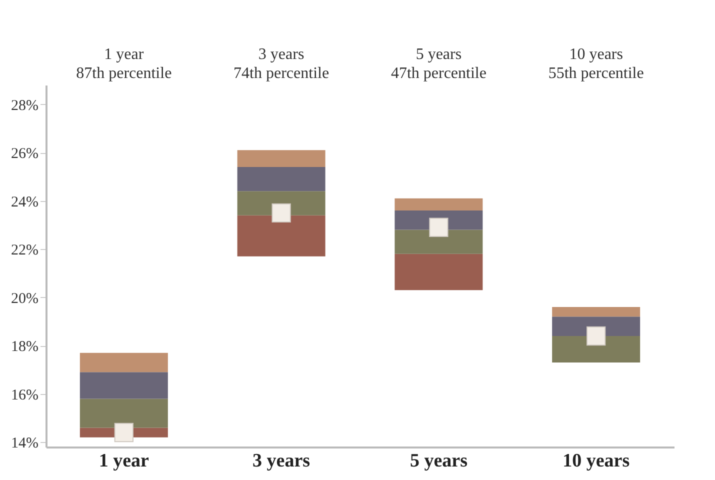 This screenshot has width=715, height=480. What do you see at coordinates (24, 154) in the screenshot?
I see `y-tick-label: 26%` at bounding box center [24, 154].